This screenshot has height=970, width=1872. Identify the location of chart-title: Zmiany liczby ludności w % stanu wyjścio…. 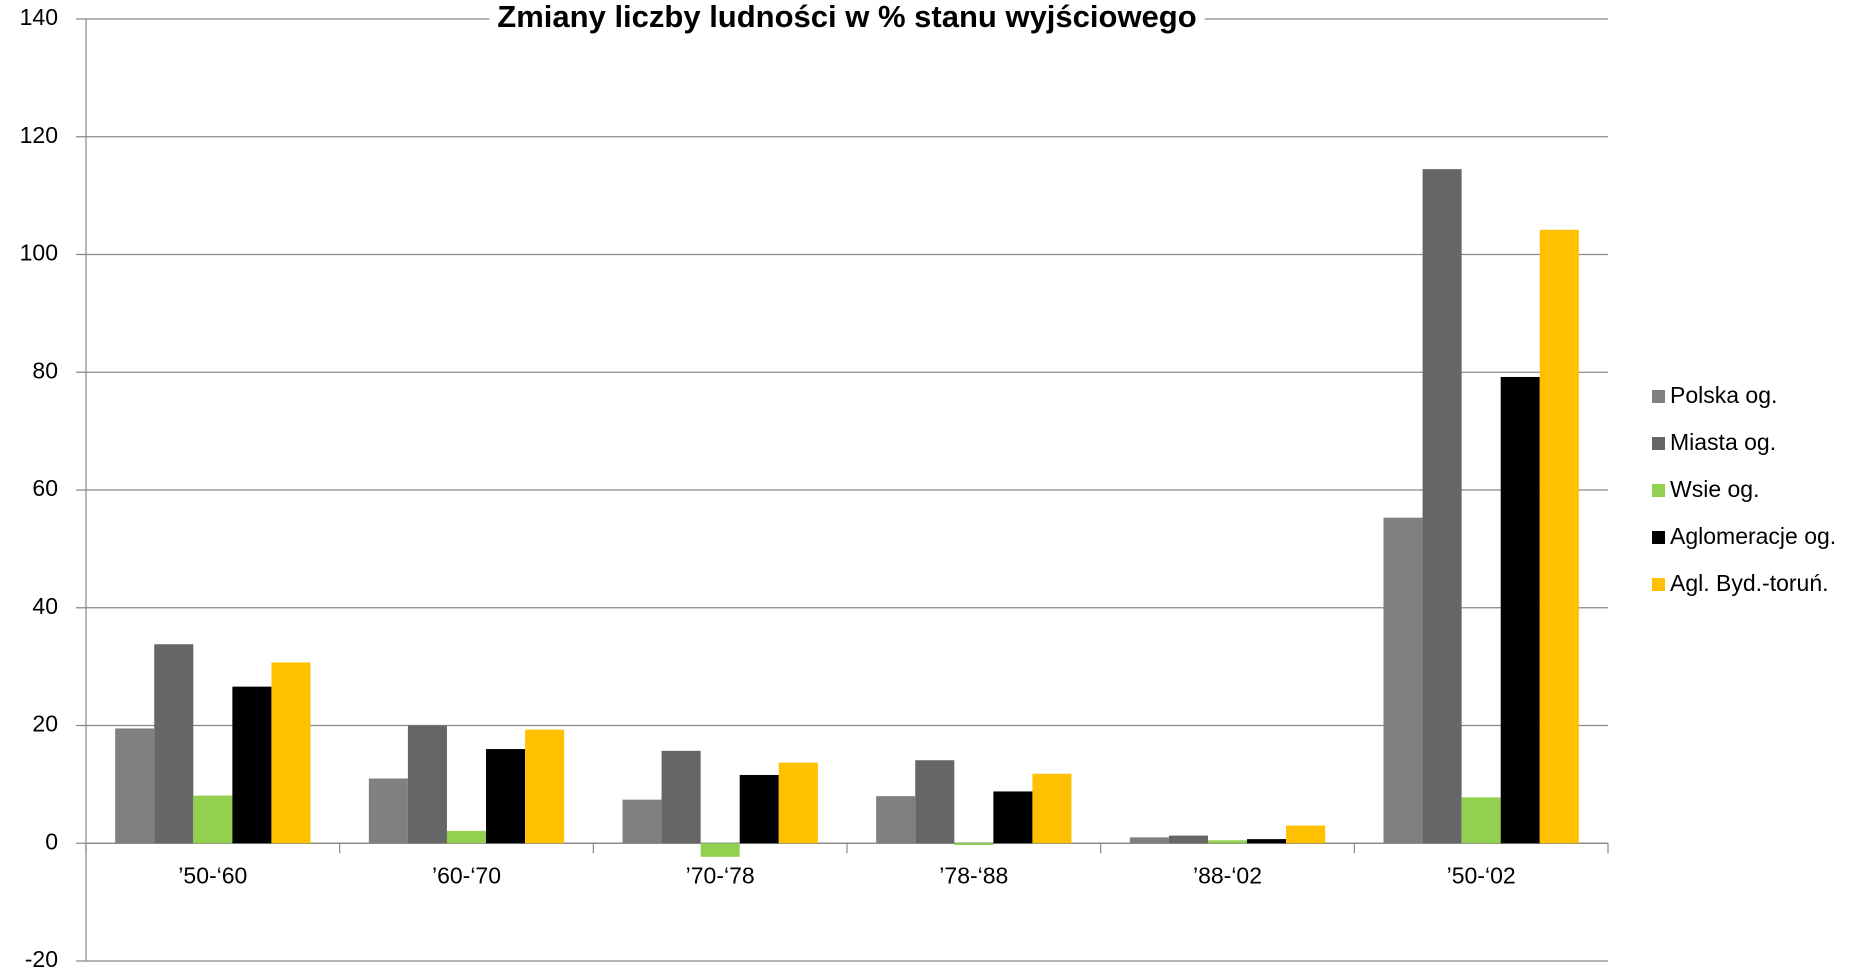
(846, 17).